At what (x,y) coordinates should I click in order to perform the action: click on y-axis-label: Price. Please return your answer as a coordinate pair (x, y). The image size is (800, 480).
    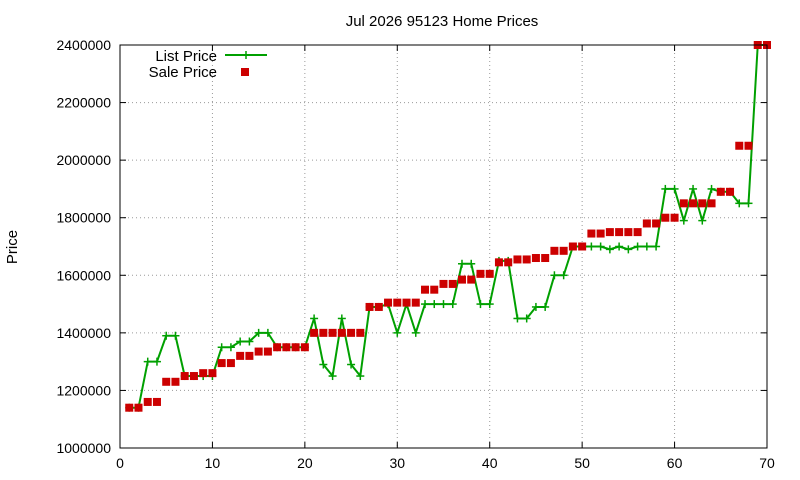
    Looking at the image, I should click on (12, 247).